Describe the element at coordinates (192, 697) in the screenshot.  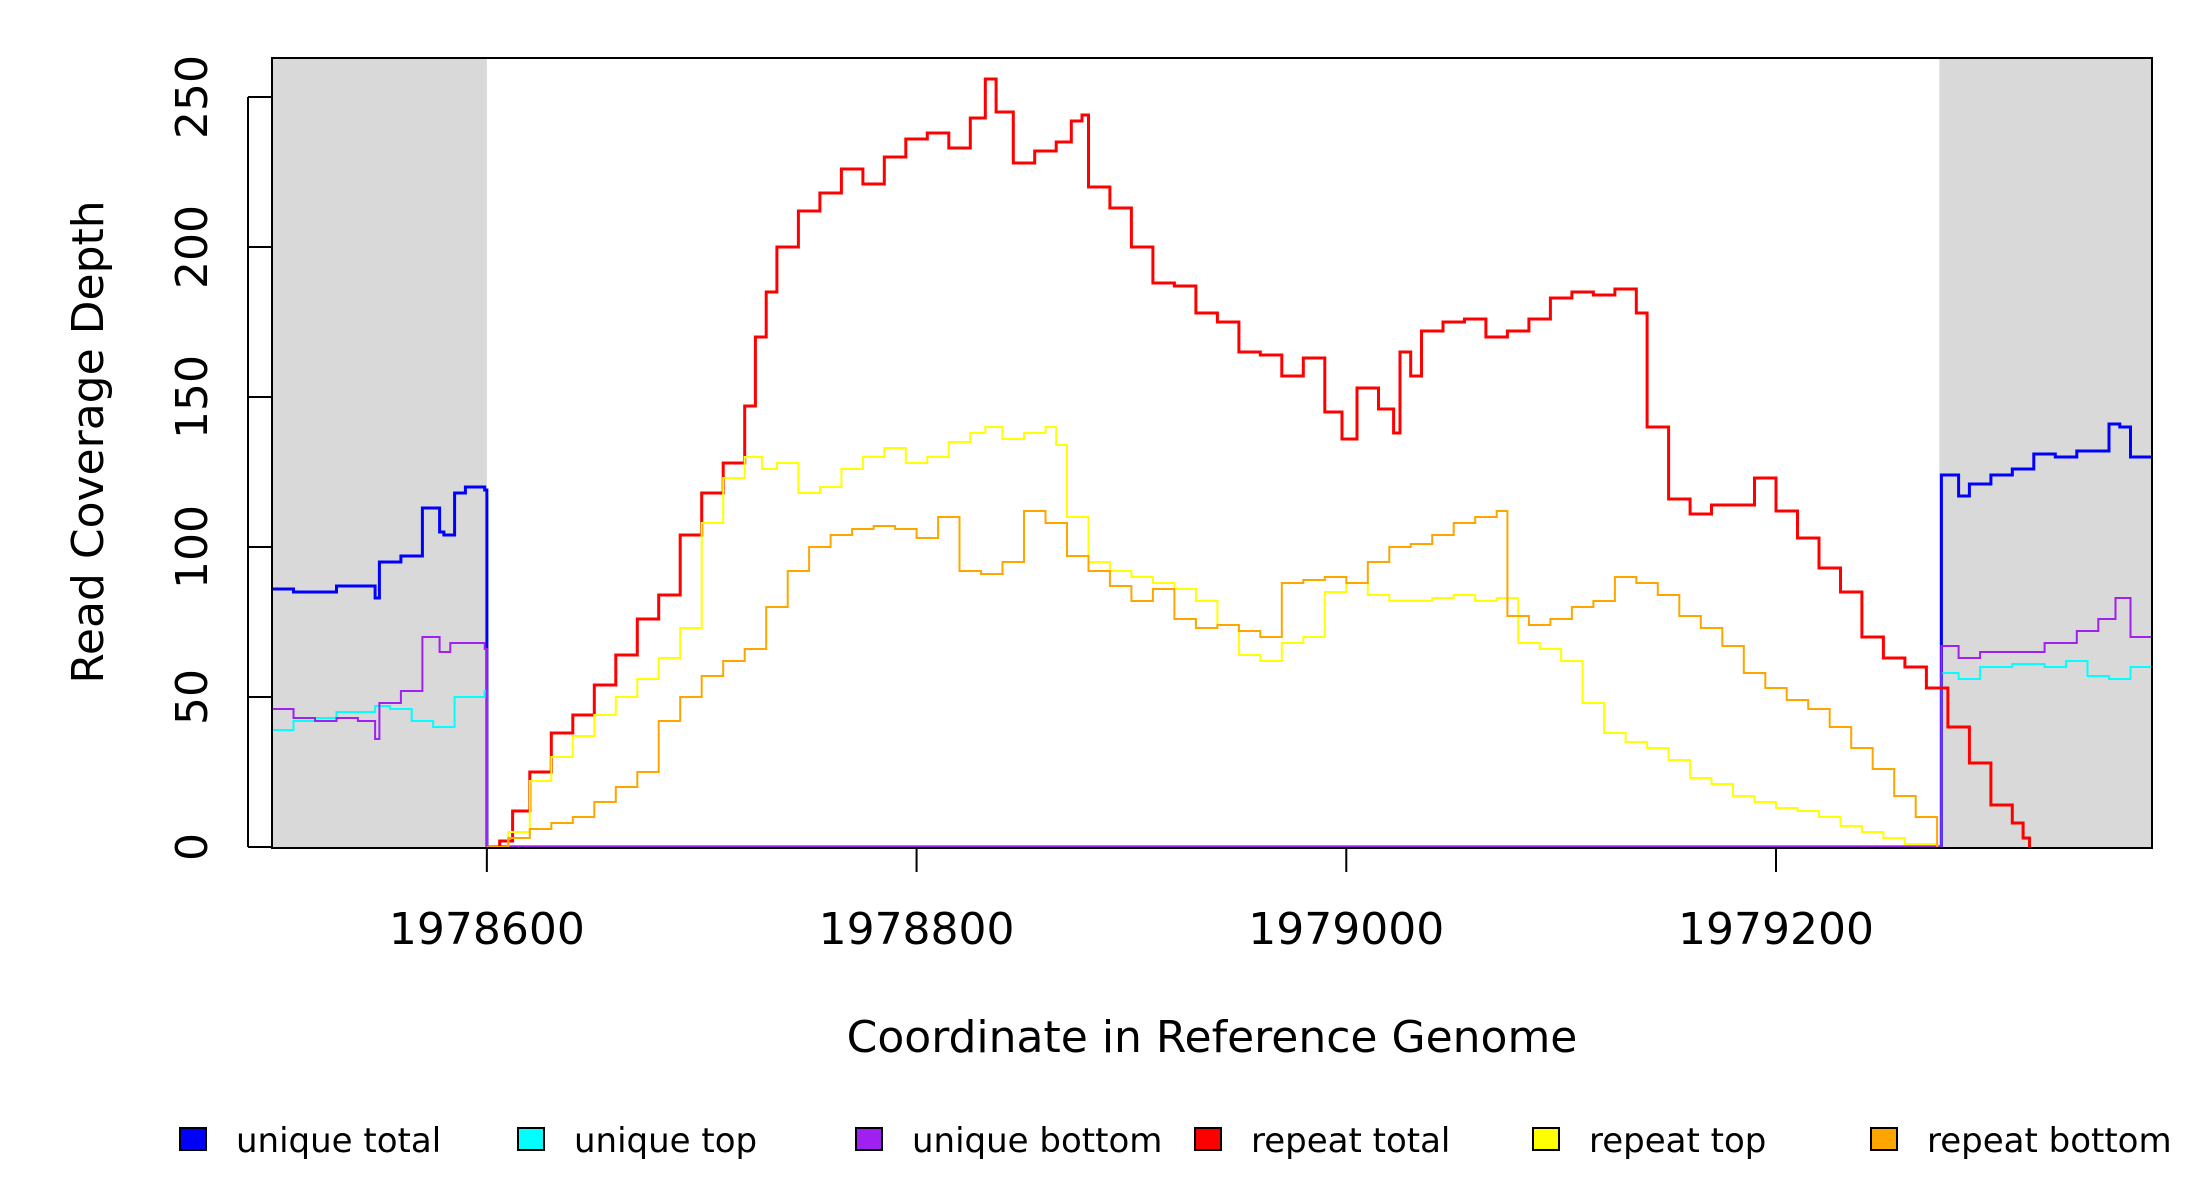
I see `y-tick-label: 50` at that location.